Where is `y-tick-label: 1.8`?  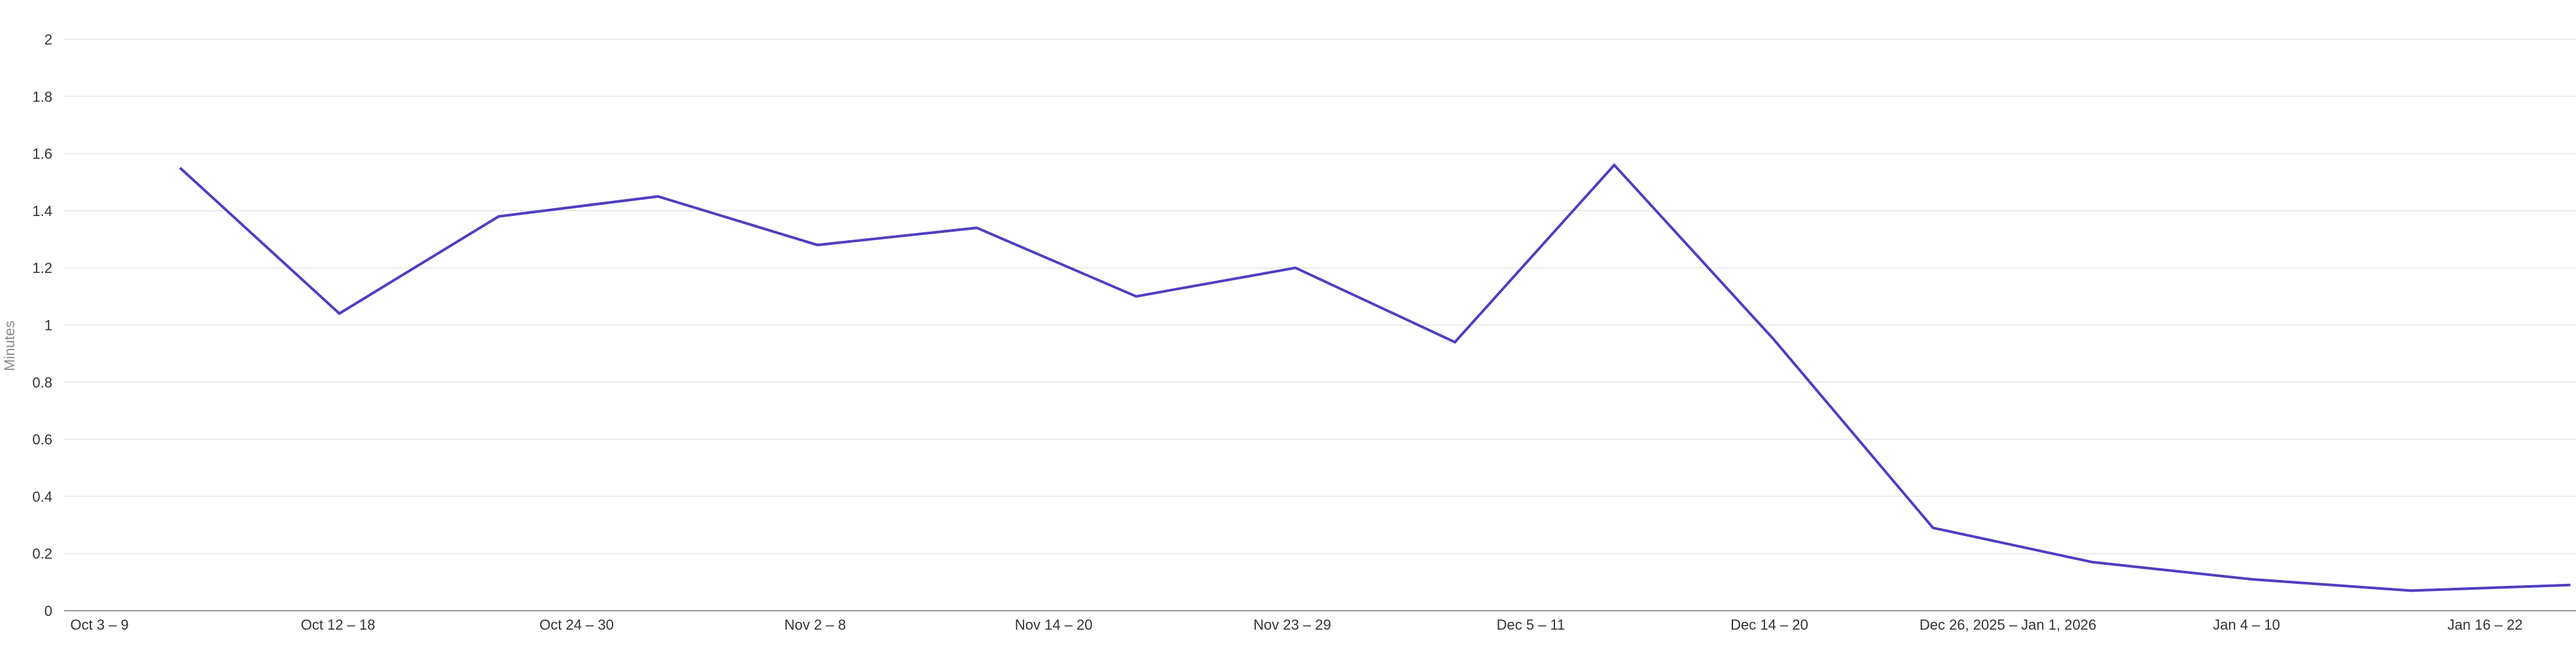
y-tick-label: 1.8 is located at coordinates (42, 96).